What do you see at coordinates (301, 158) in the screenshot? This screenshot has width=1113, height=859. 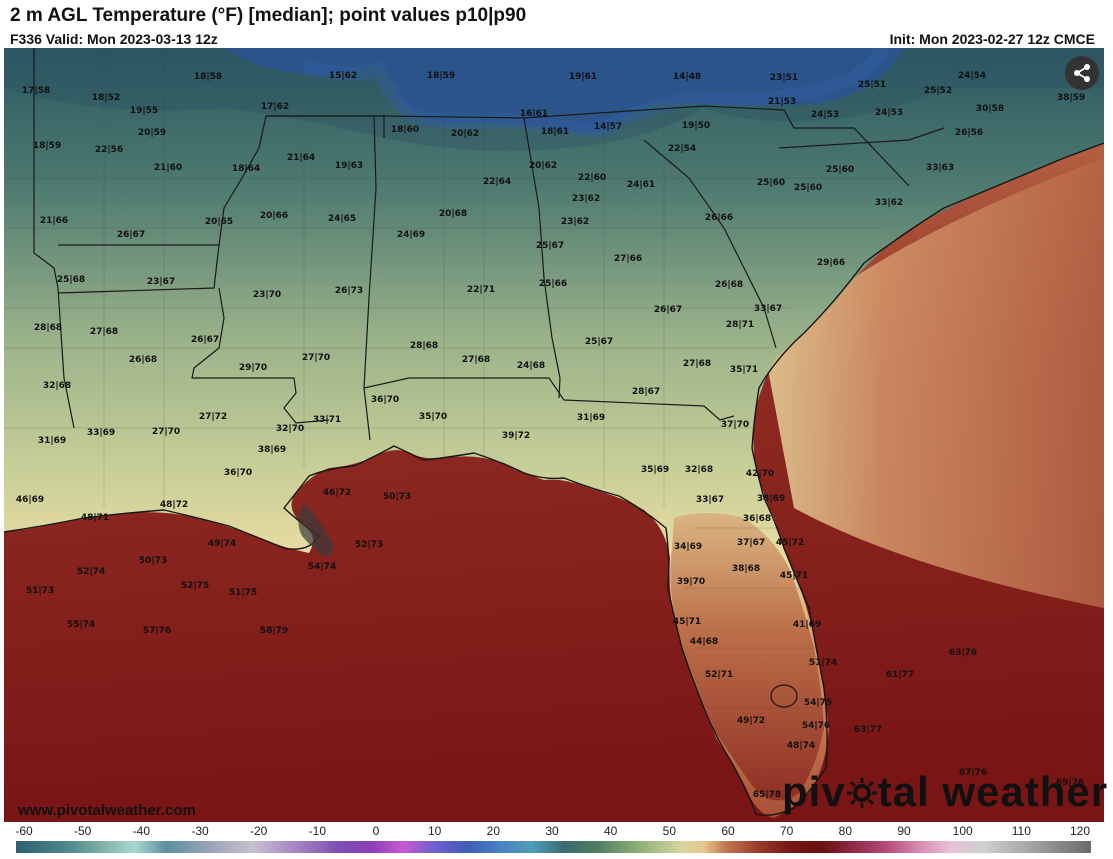 I see `point-value-label: 21|64` at bounding box center [301, 158].